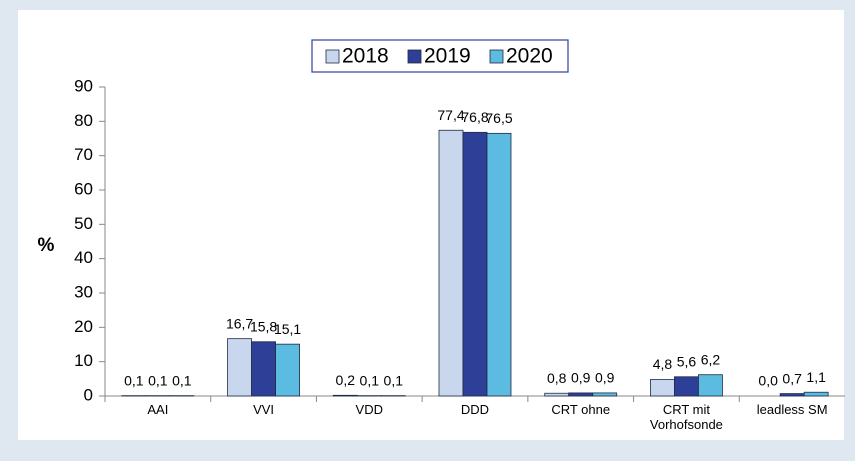 The image size is (855, 461). What do you see at coordinates (83, 360) in the screenshot?
I see `y-tick-label: 10` at bounding box center [83, 360].